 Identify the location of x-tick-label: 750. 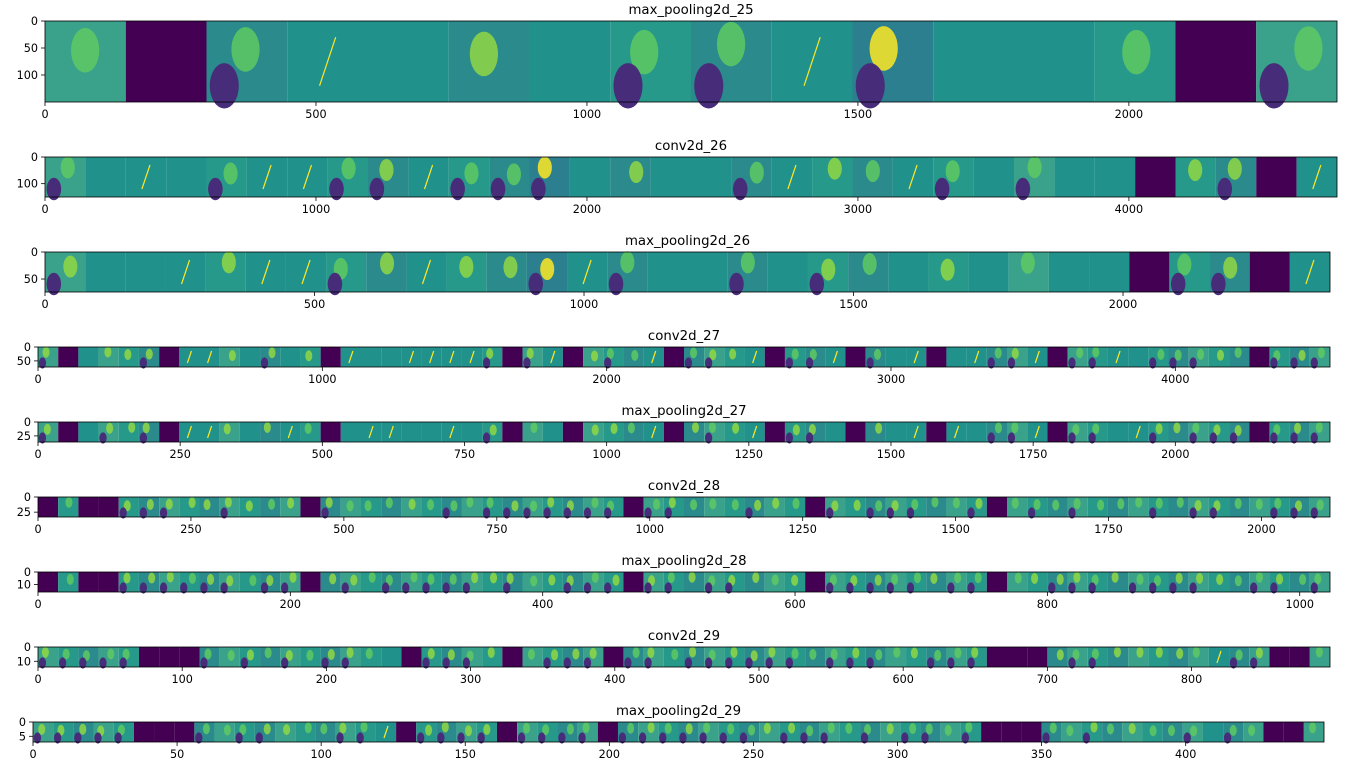
(496, 529).